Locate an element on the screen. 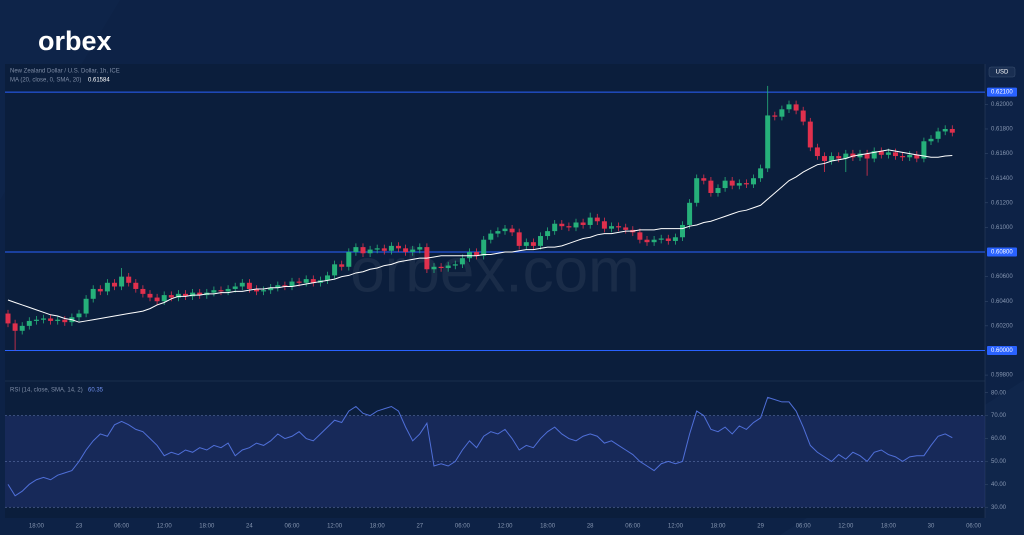  y-tick-label: 0.60600 is located at coordinates (1002, 277).